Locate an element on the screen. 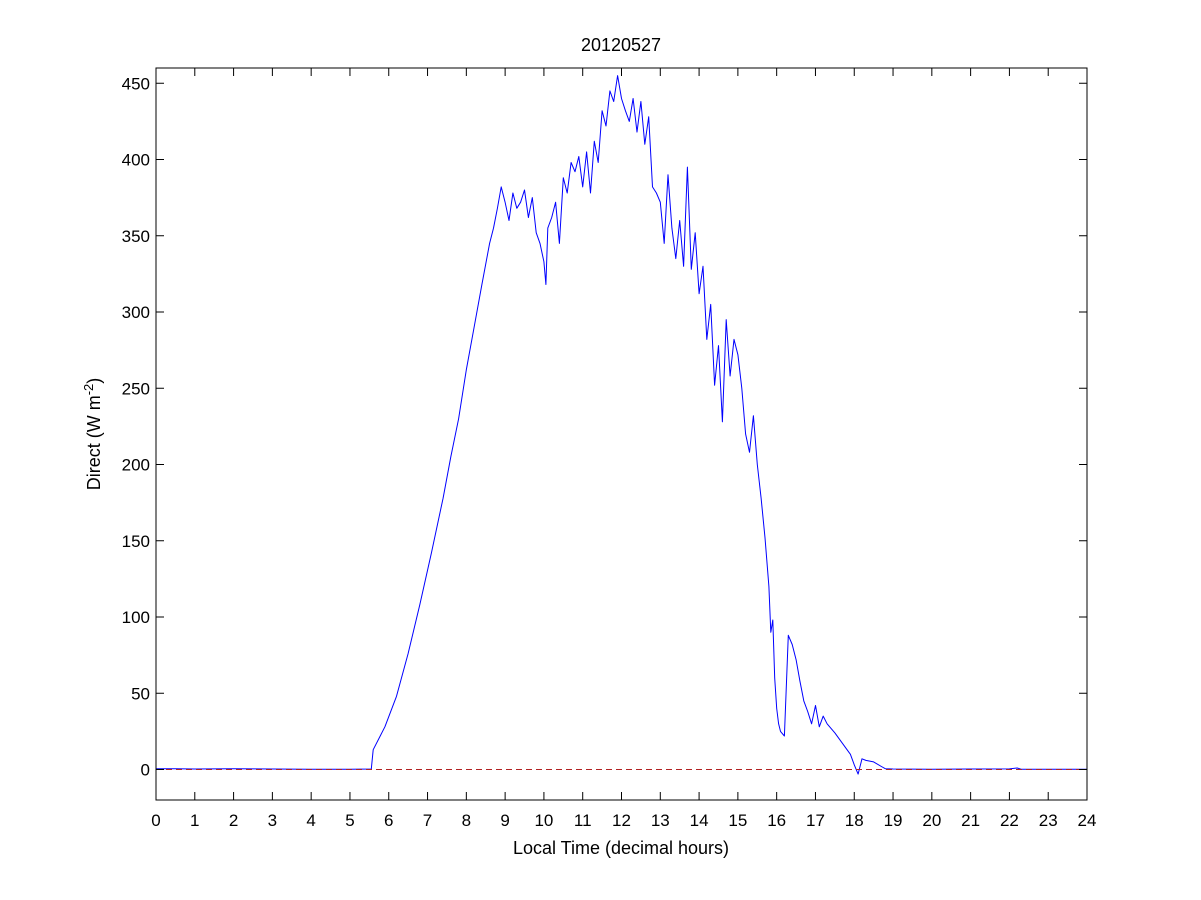  x-tick-label: 6 is located at coordinates (388, 820).